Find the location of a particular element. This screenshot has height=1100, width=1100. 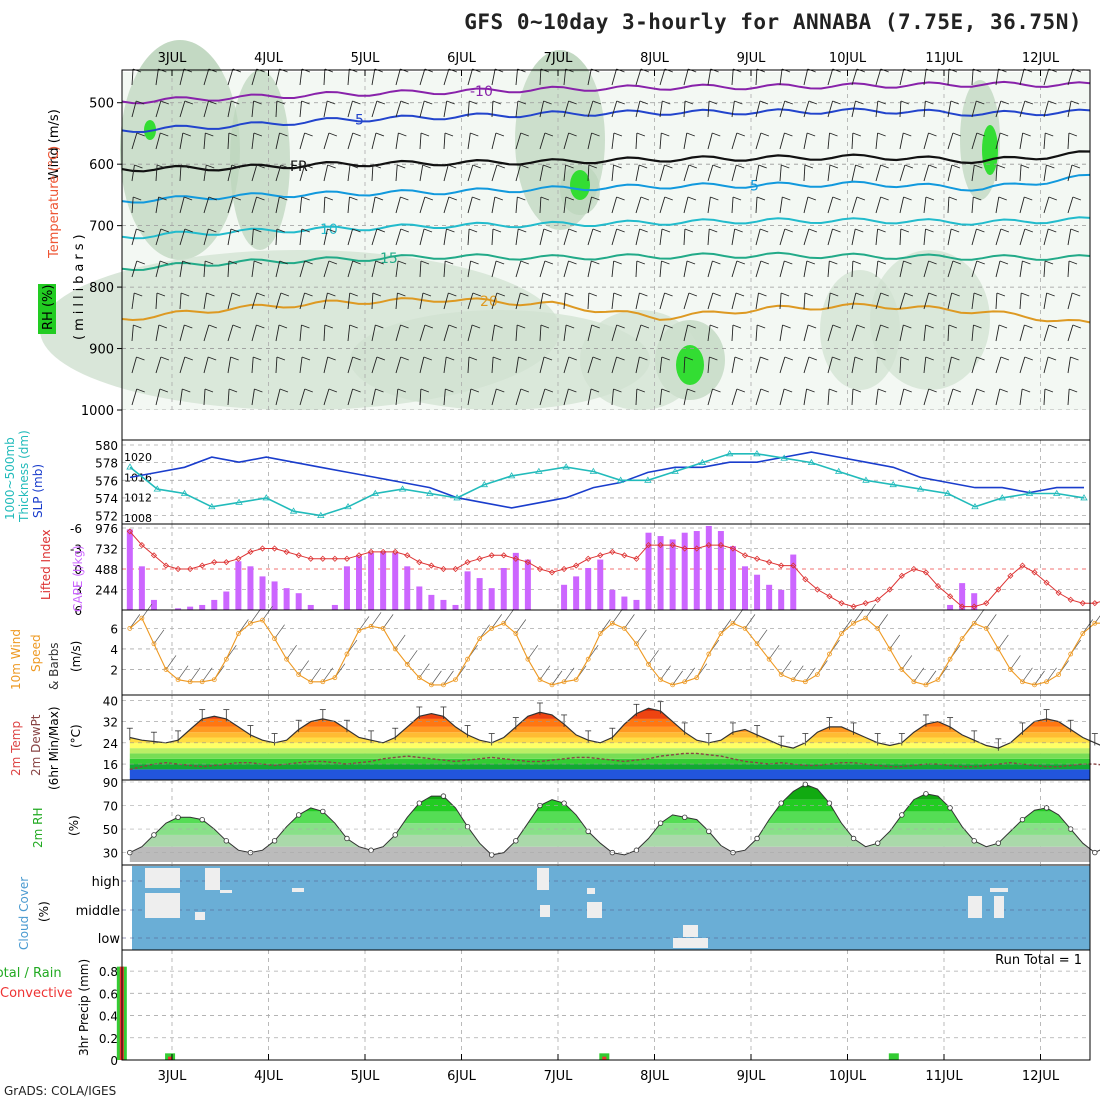

isotherm-label--10: -10 is located at coordinates (481, 92).